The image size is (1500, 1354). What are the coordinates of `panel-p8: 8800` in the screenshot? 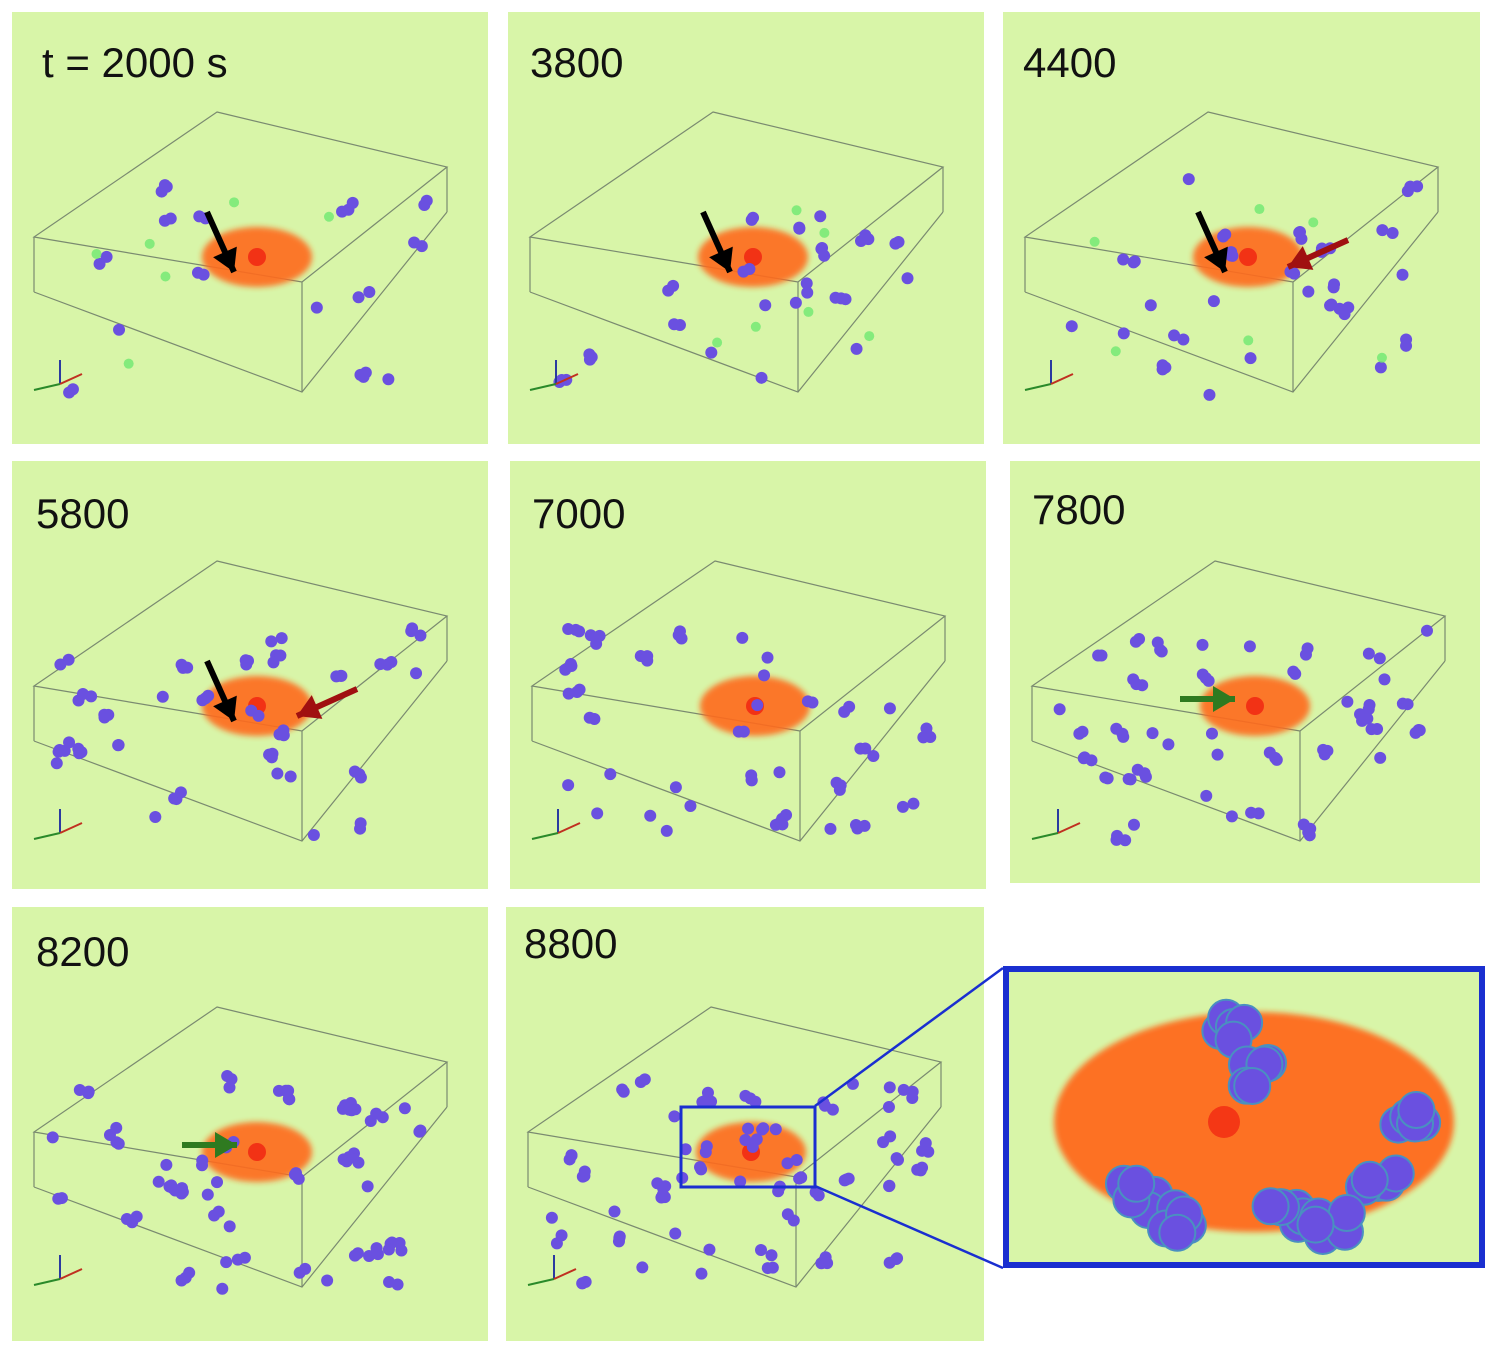 It's located at (745, 1124).